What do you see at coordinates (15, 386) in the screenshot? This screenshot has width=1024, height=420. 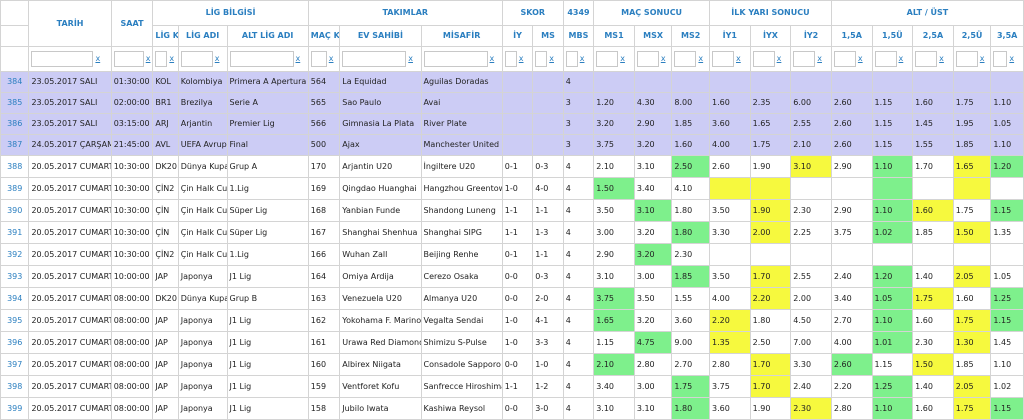 I see `row-id-link: 398` at bounding box center [15, 386].